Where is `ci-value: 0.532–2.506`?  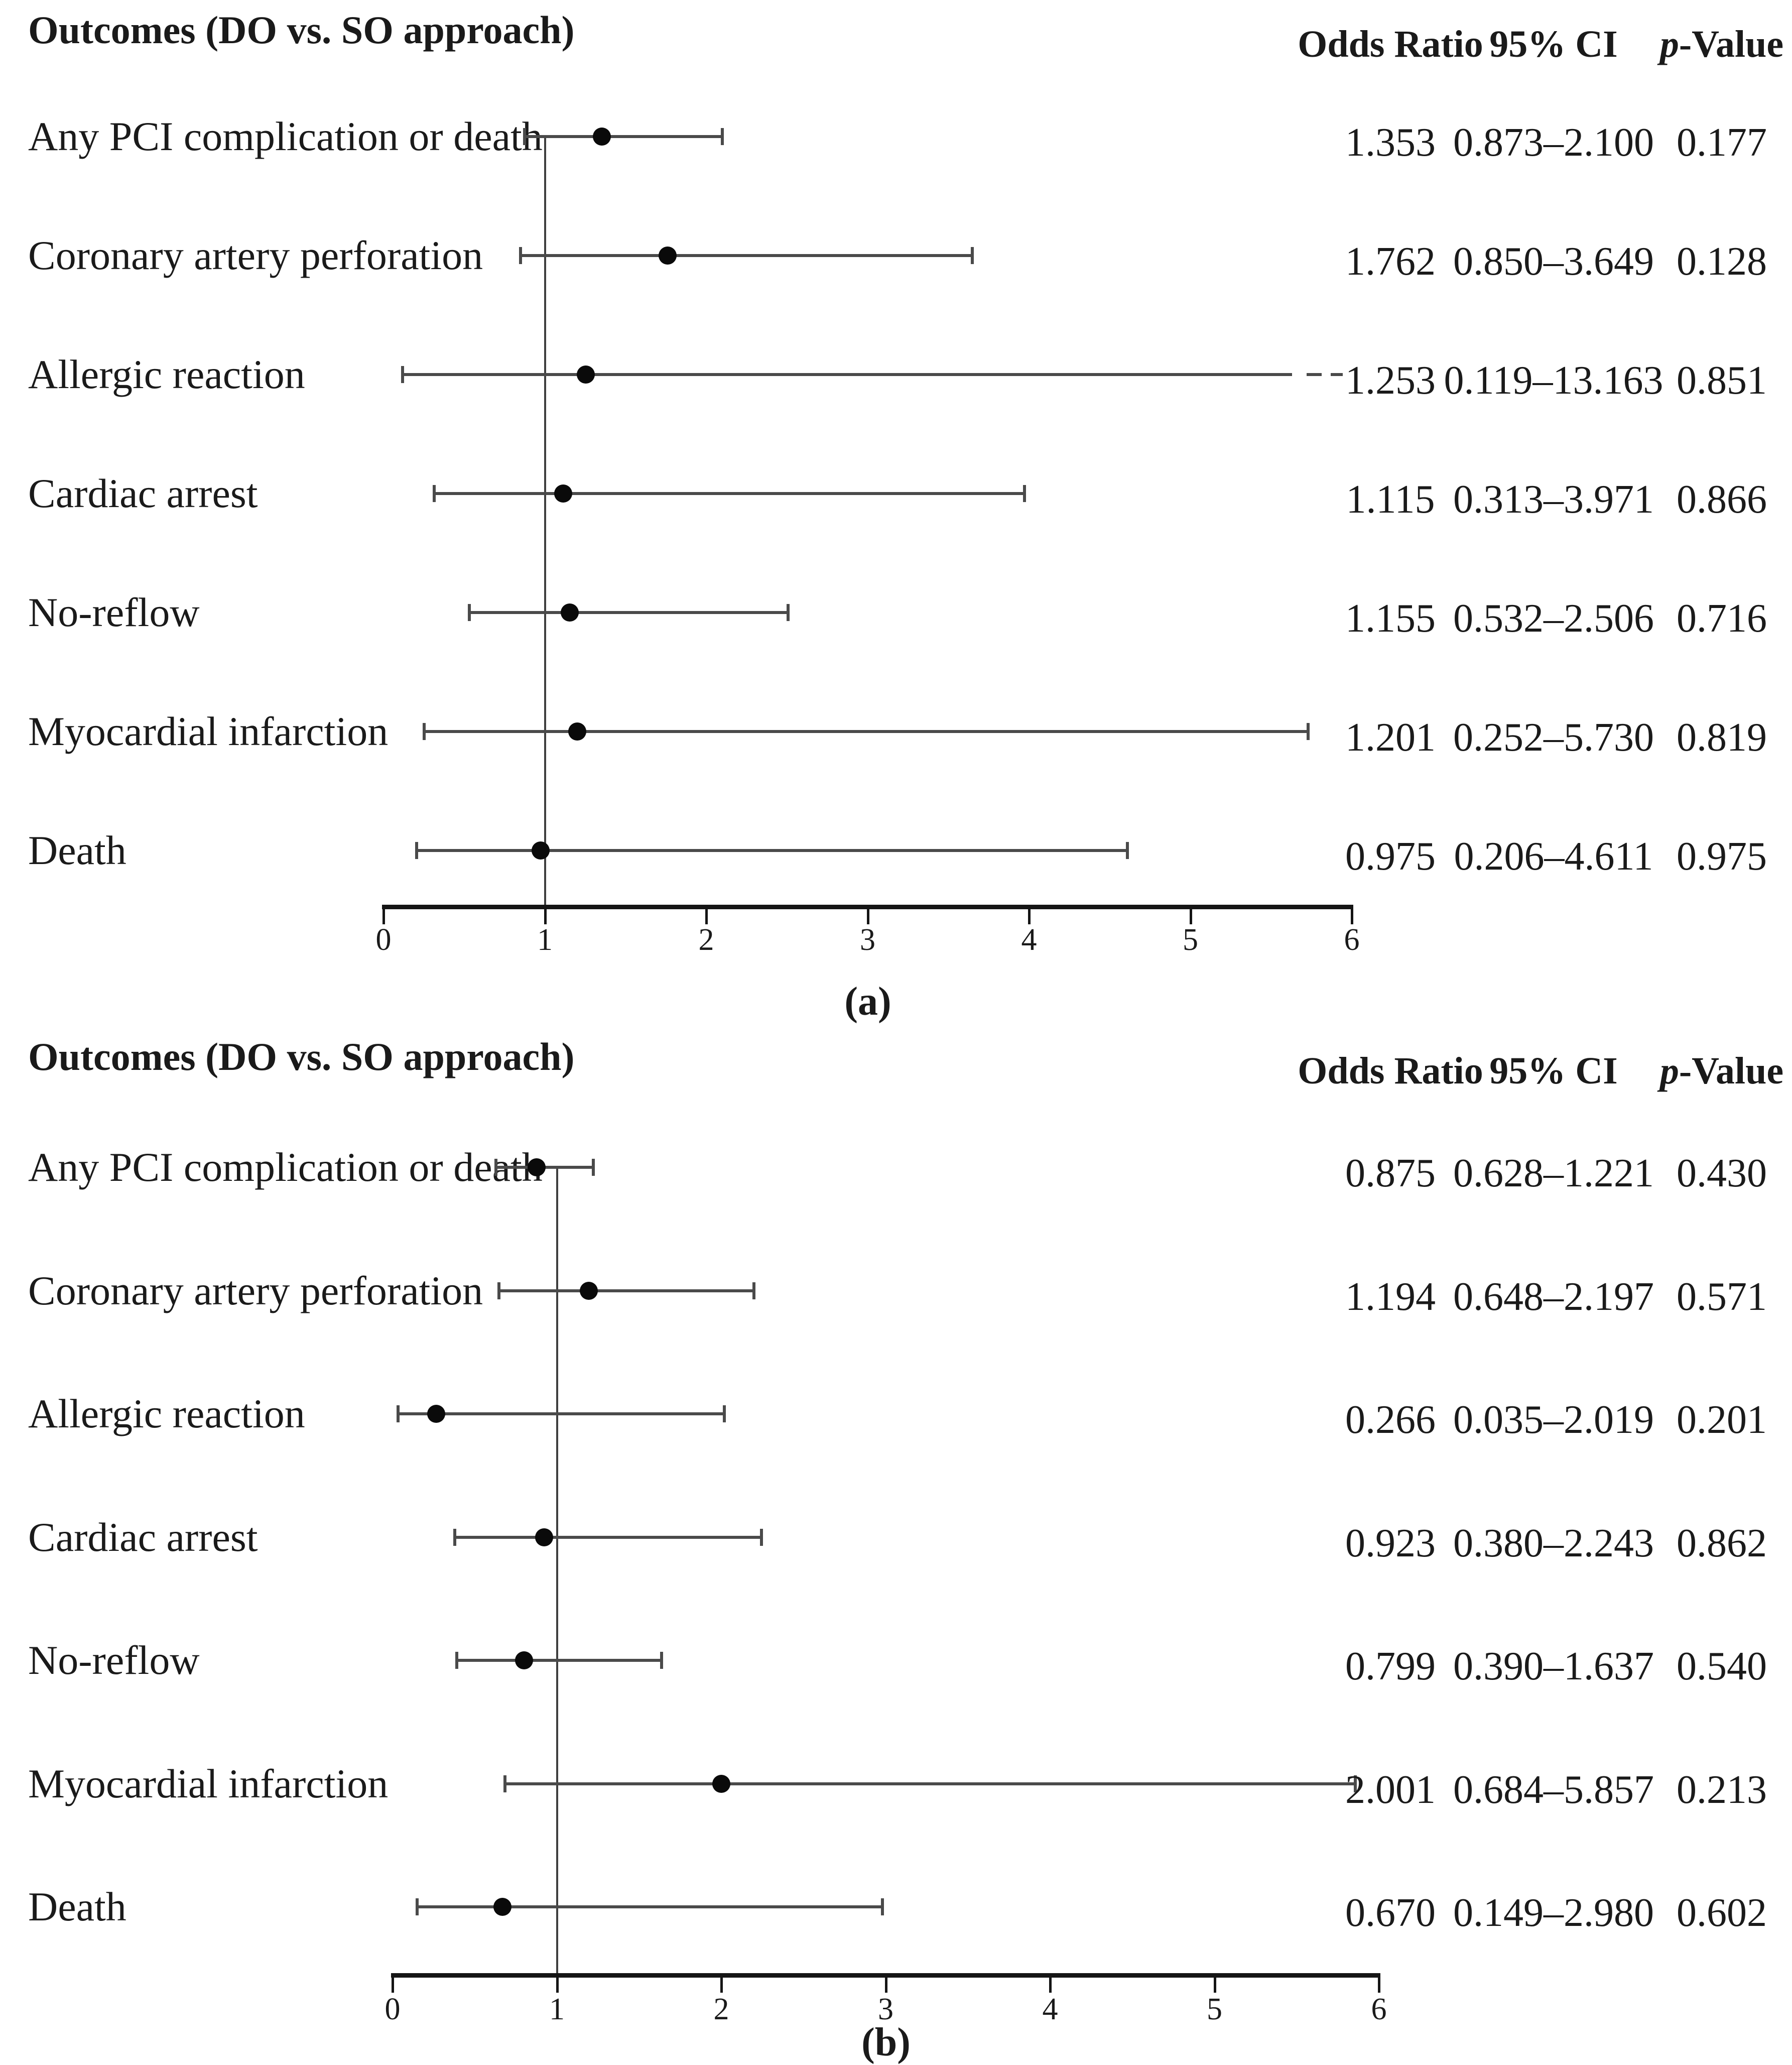 ci-value: 0.532–2.506 is located at coordinates (1553, 618).